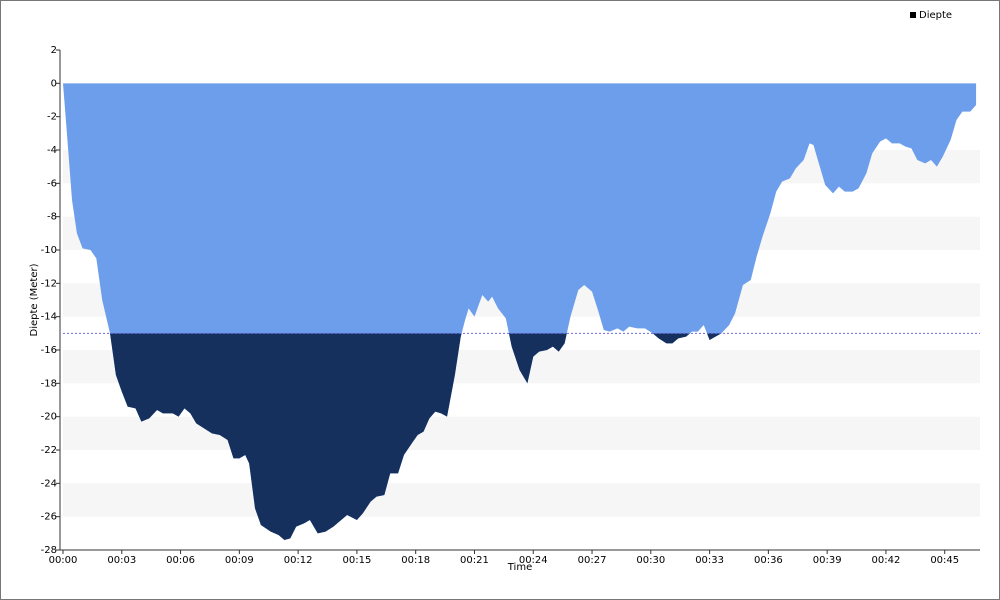 The image size is (1000, 600). Describe the element at coordinates (63, 560) in the screenshot. I see `x-tick-label: 00:00` at that location.